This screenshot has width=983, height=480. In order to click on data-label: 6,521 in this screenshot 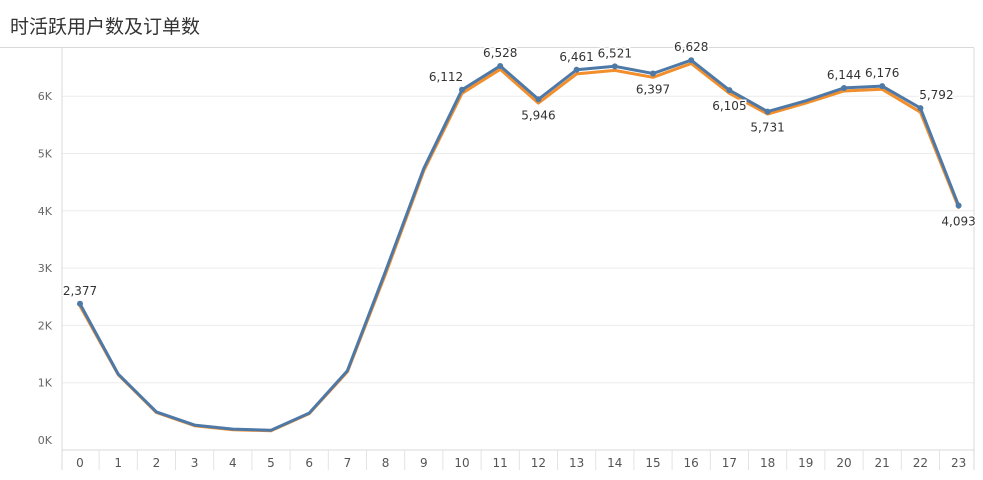, I will do `click(615, 53)`.